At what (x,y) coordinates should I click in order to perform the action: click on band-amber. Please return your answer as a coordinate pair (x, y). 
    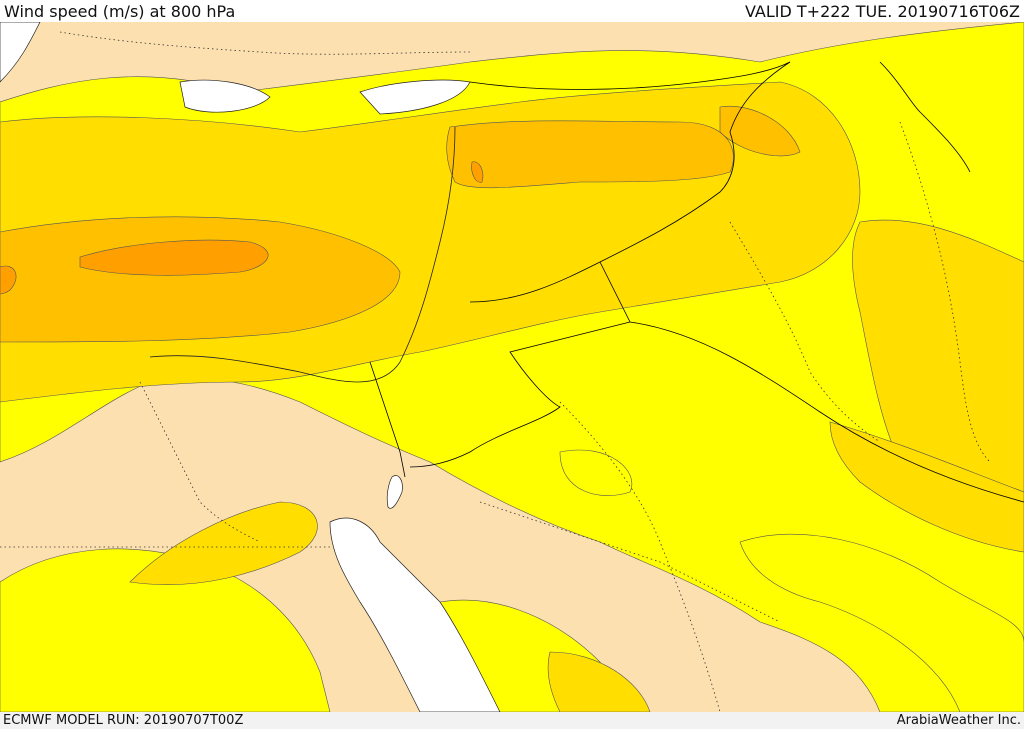
    Looking at the image, I should click on (200, 279).